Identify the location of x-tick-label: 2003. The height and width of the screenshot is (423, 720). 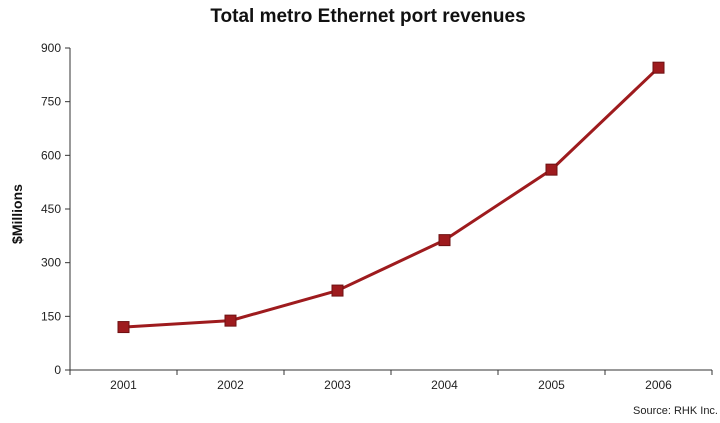
(337, 385).